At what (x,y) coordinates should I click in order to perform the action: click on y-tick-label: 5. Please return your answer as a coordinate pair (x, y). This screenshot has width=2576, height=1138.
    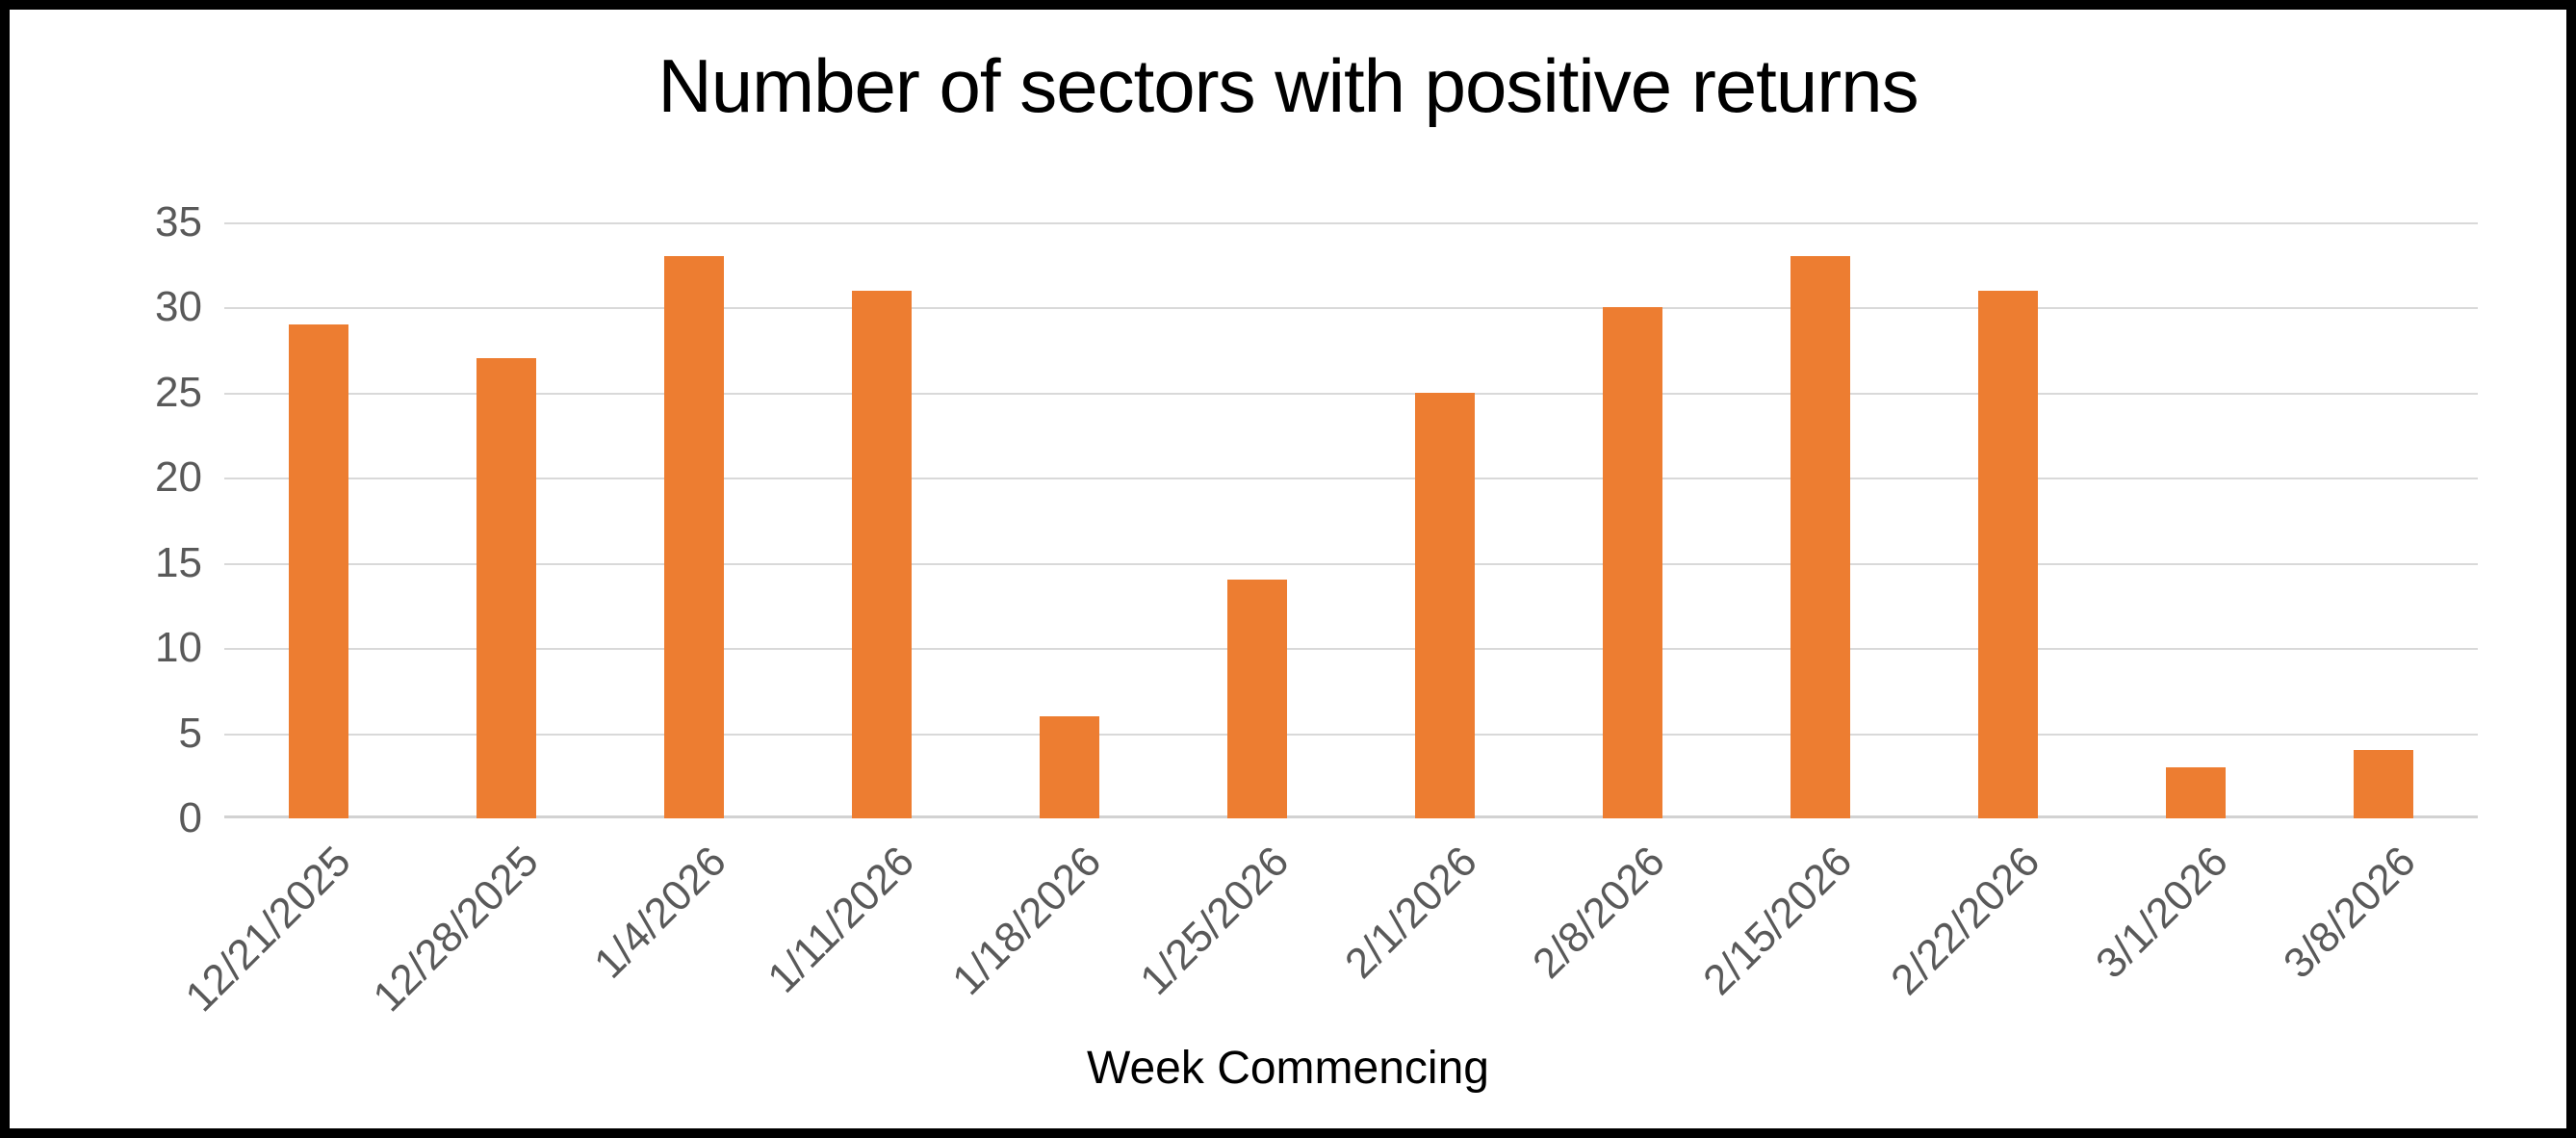
    Looking at the image, I should click on (190, 733).